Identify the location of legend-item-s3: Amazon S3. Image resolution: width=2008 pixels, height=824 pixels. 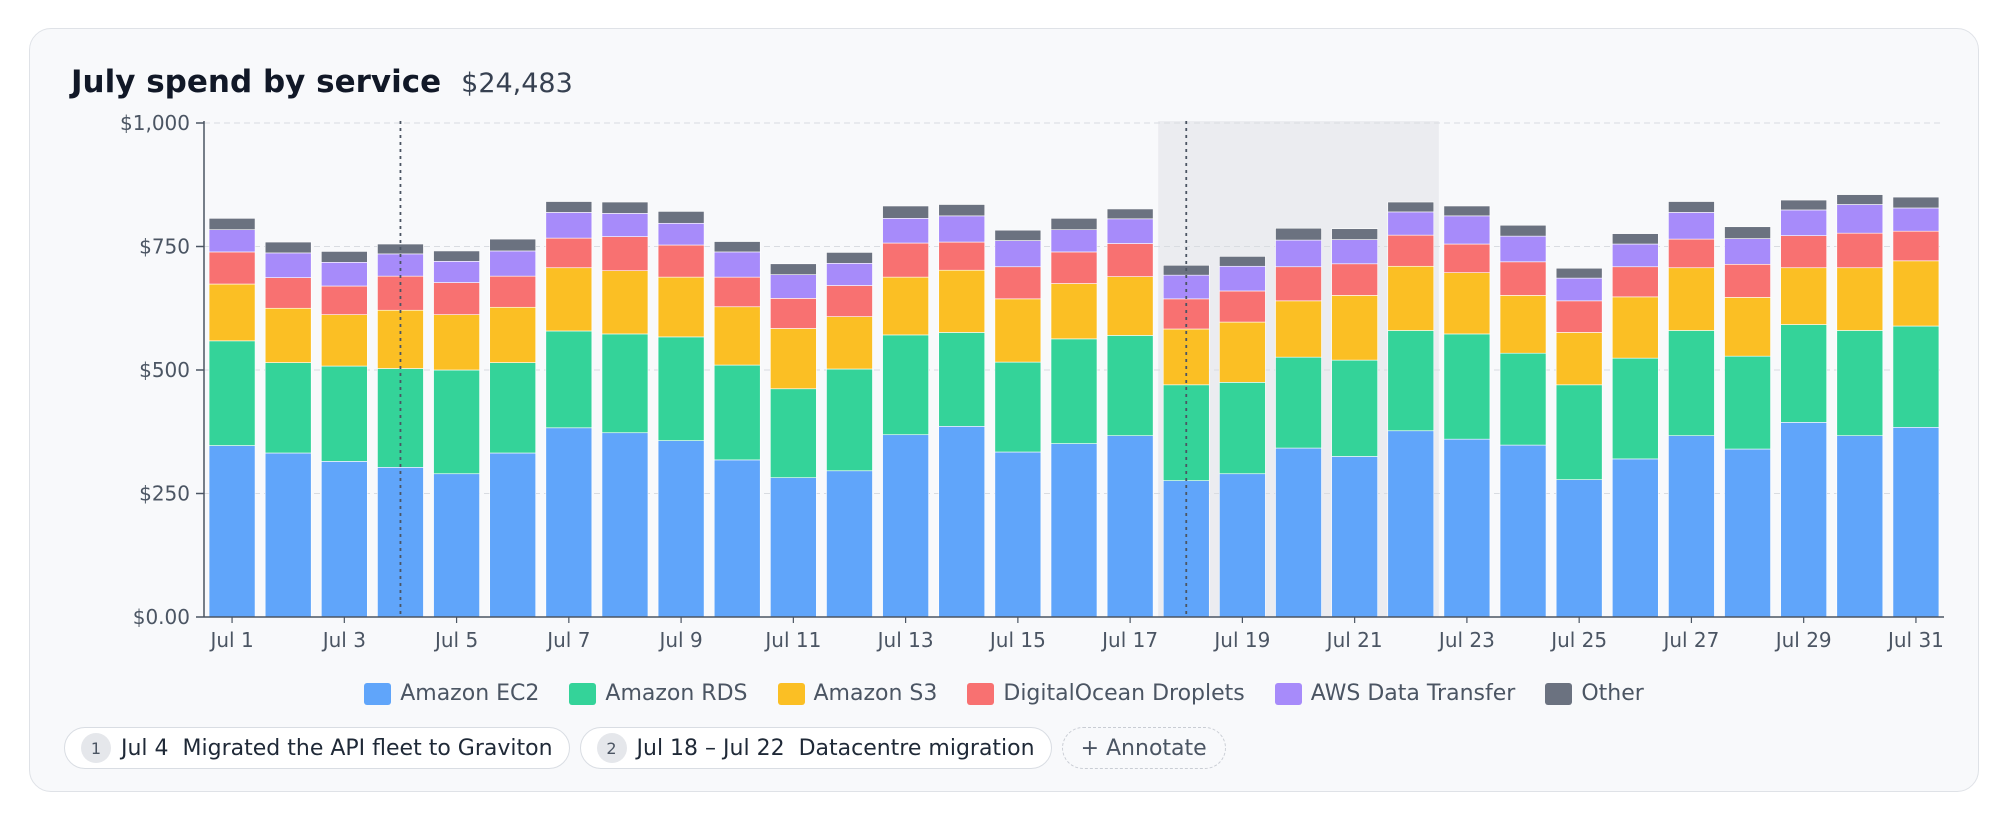
(857, 693).